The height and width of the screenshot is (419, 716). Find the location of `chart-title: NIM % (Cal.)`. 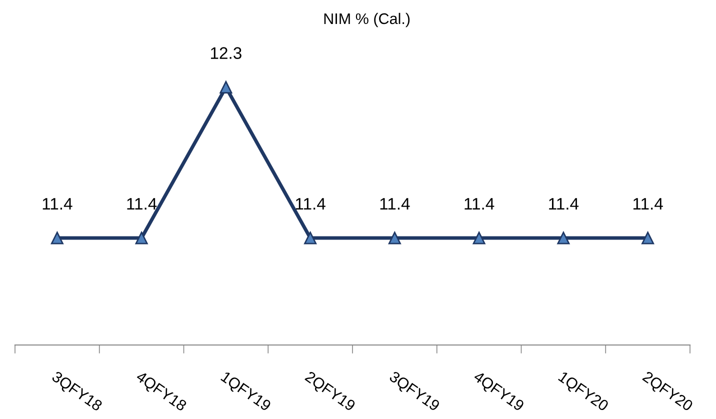

chart-title: NIM % (Cal.) is located at coordinates (367, 20).